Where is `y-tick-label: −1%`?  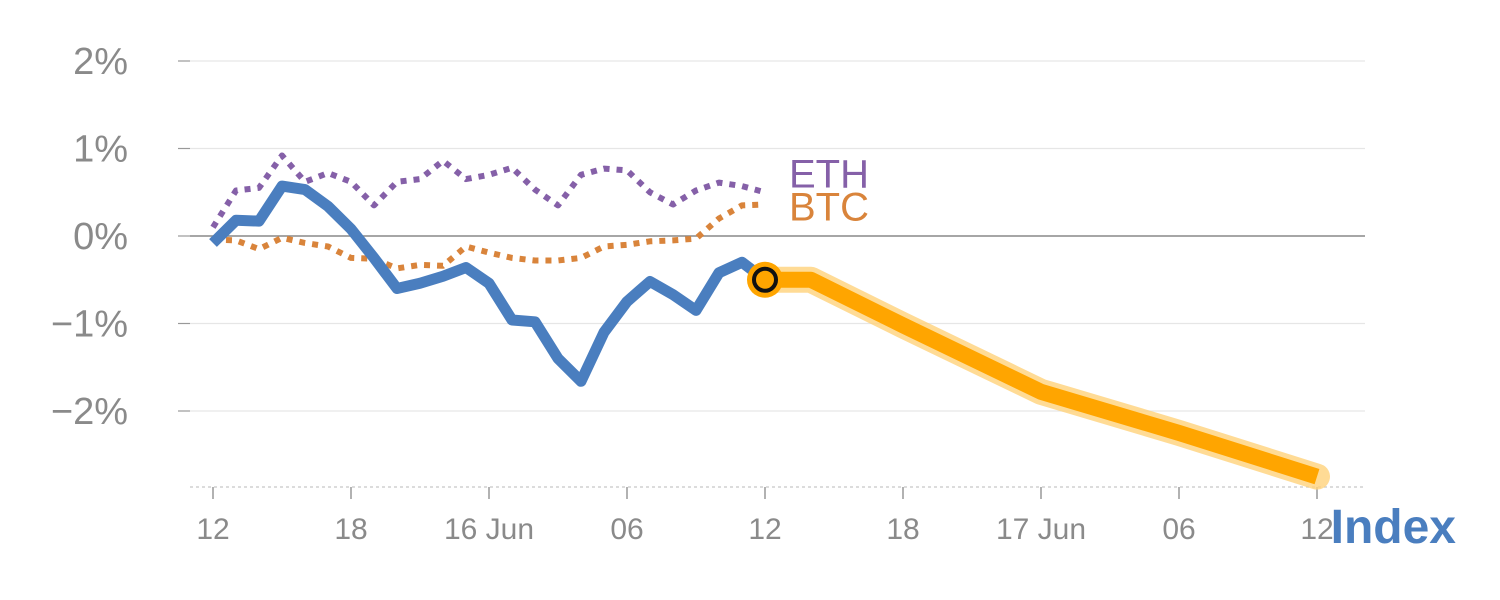
y-tick-label: −1% is located at coordinates (89, 325).